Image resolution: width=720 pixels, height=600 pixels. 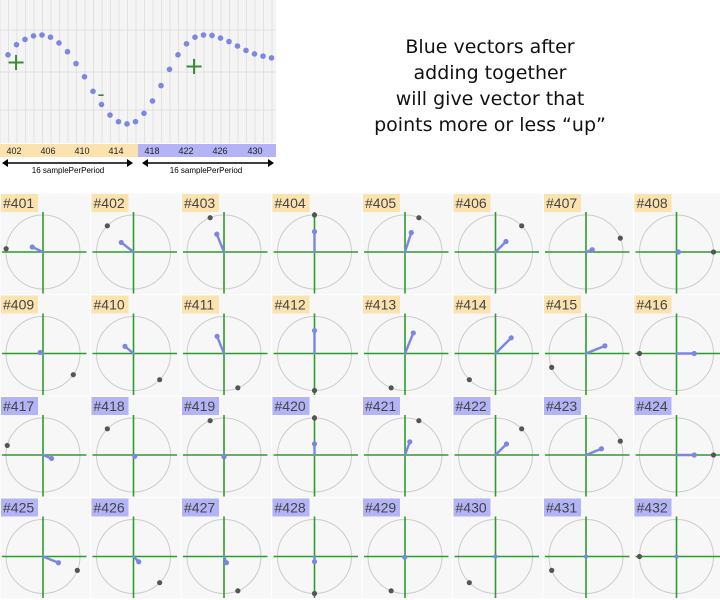 What do you see at coordinates (45, 548) in the screenshot?
I see `phasor-cell: #425` at bounding box center [45, 548].